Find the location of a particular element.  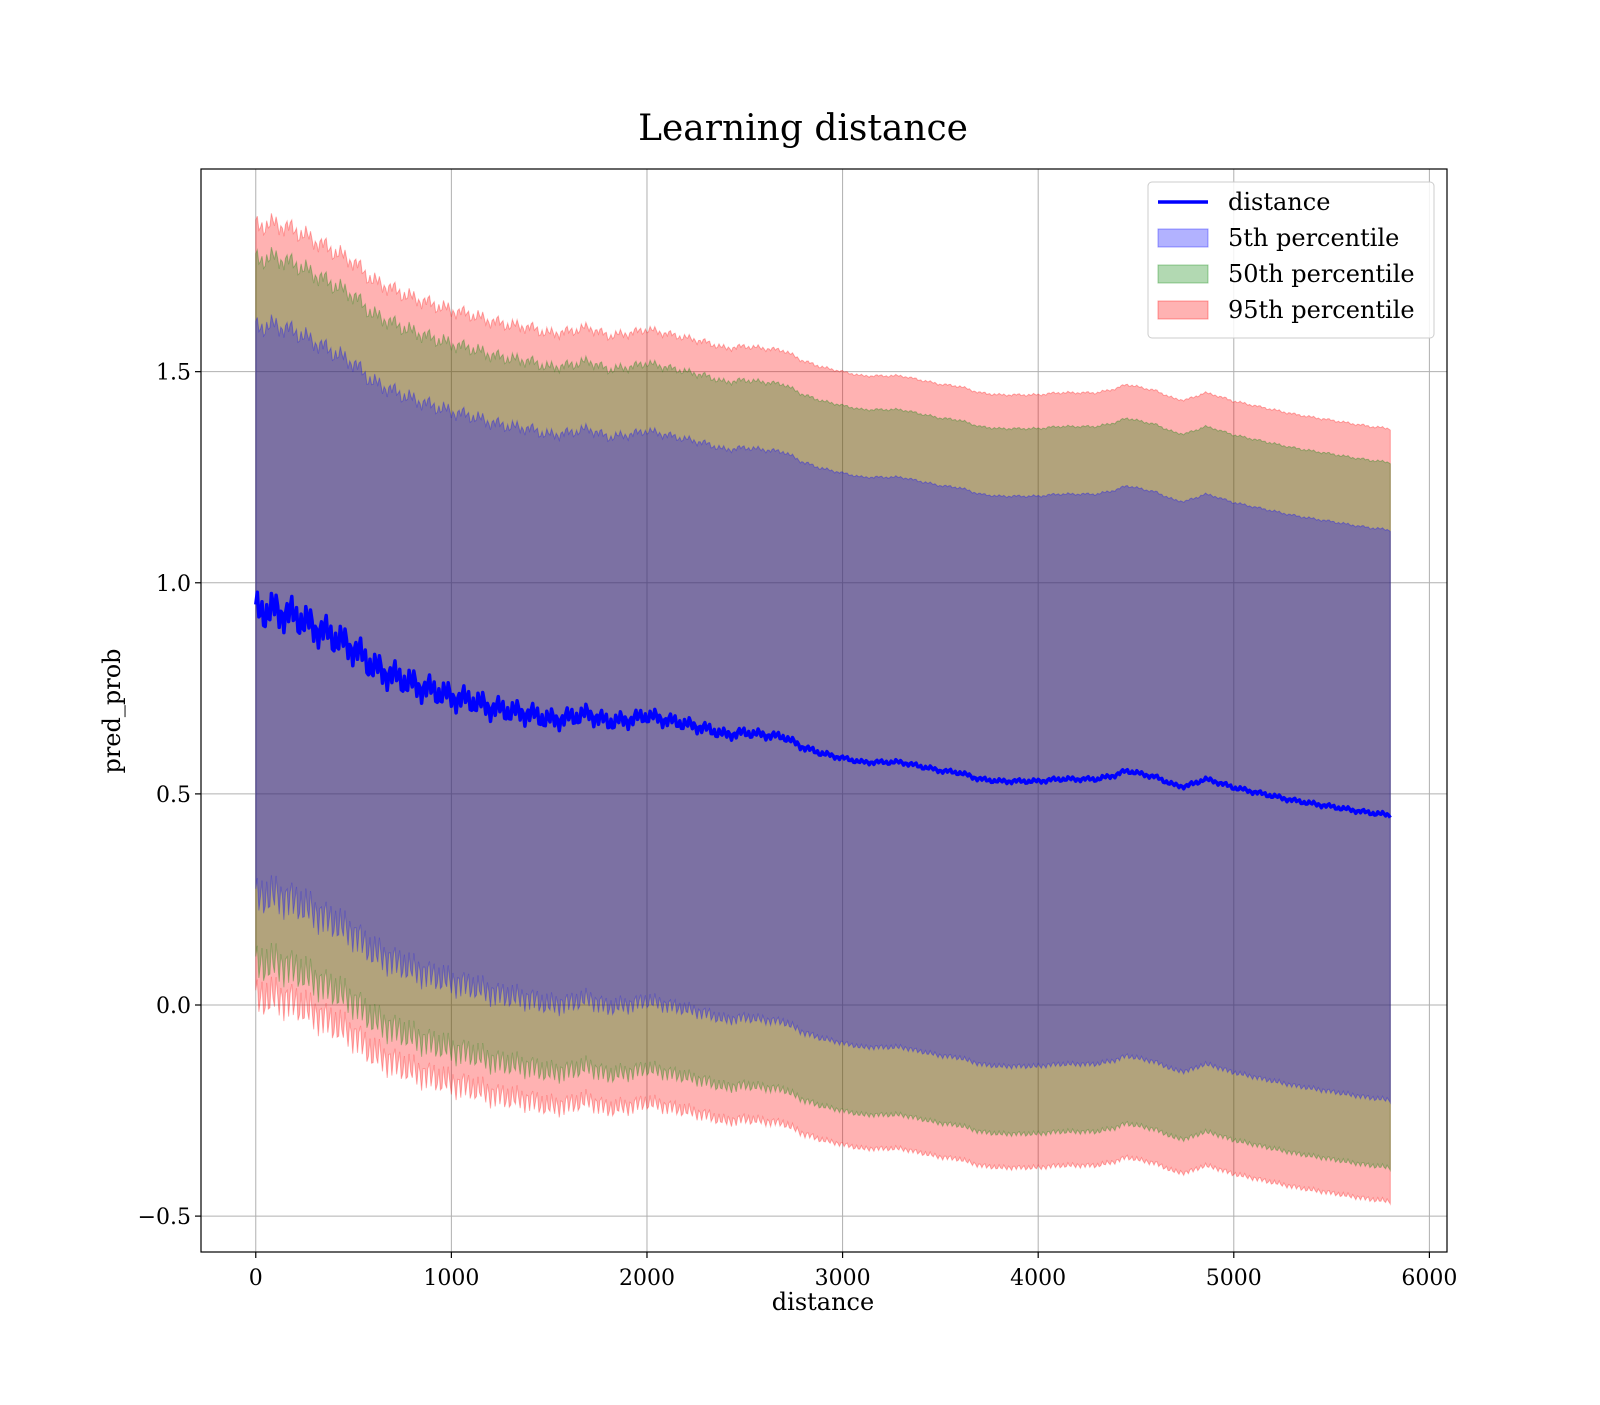

chart-title: Learning distance is located at coordinates (803, 128).